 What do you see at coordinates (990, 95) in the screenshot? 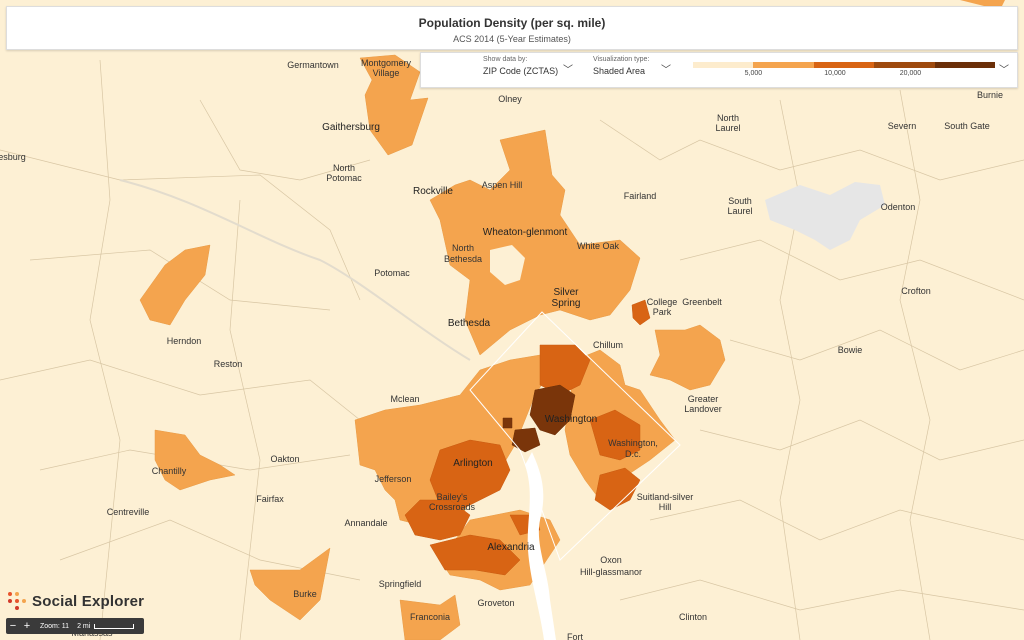
I see `place-label-glen-burnie-2: Burnie` at bounding box center [990, 95].